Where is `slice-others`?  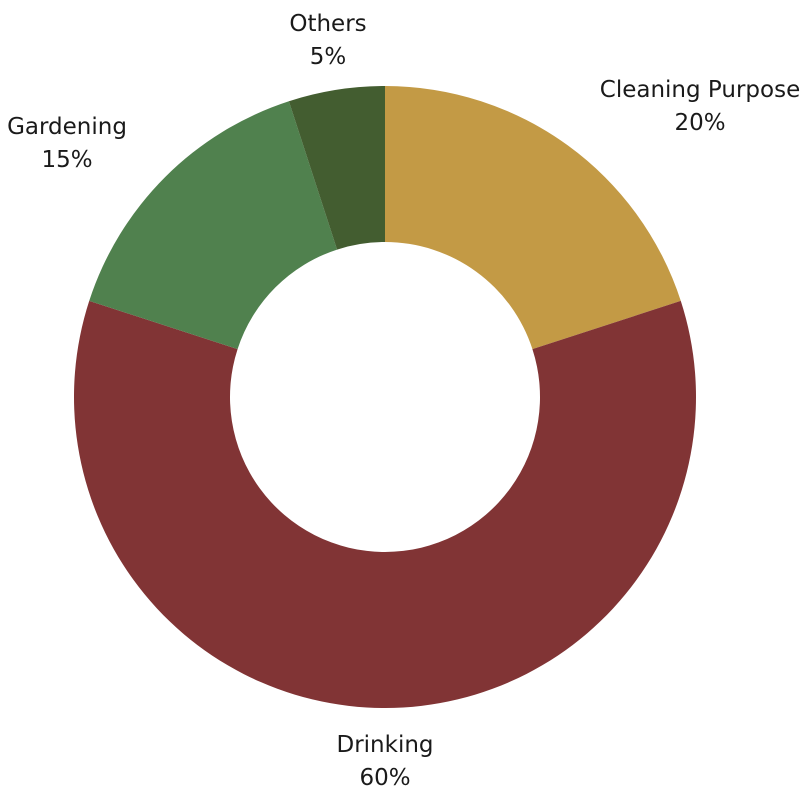 slice-others is located at coordinates (336, 168).